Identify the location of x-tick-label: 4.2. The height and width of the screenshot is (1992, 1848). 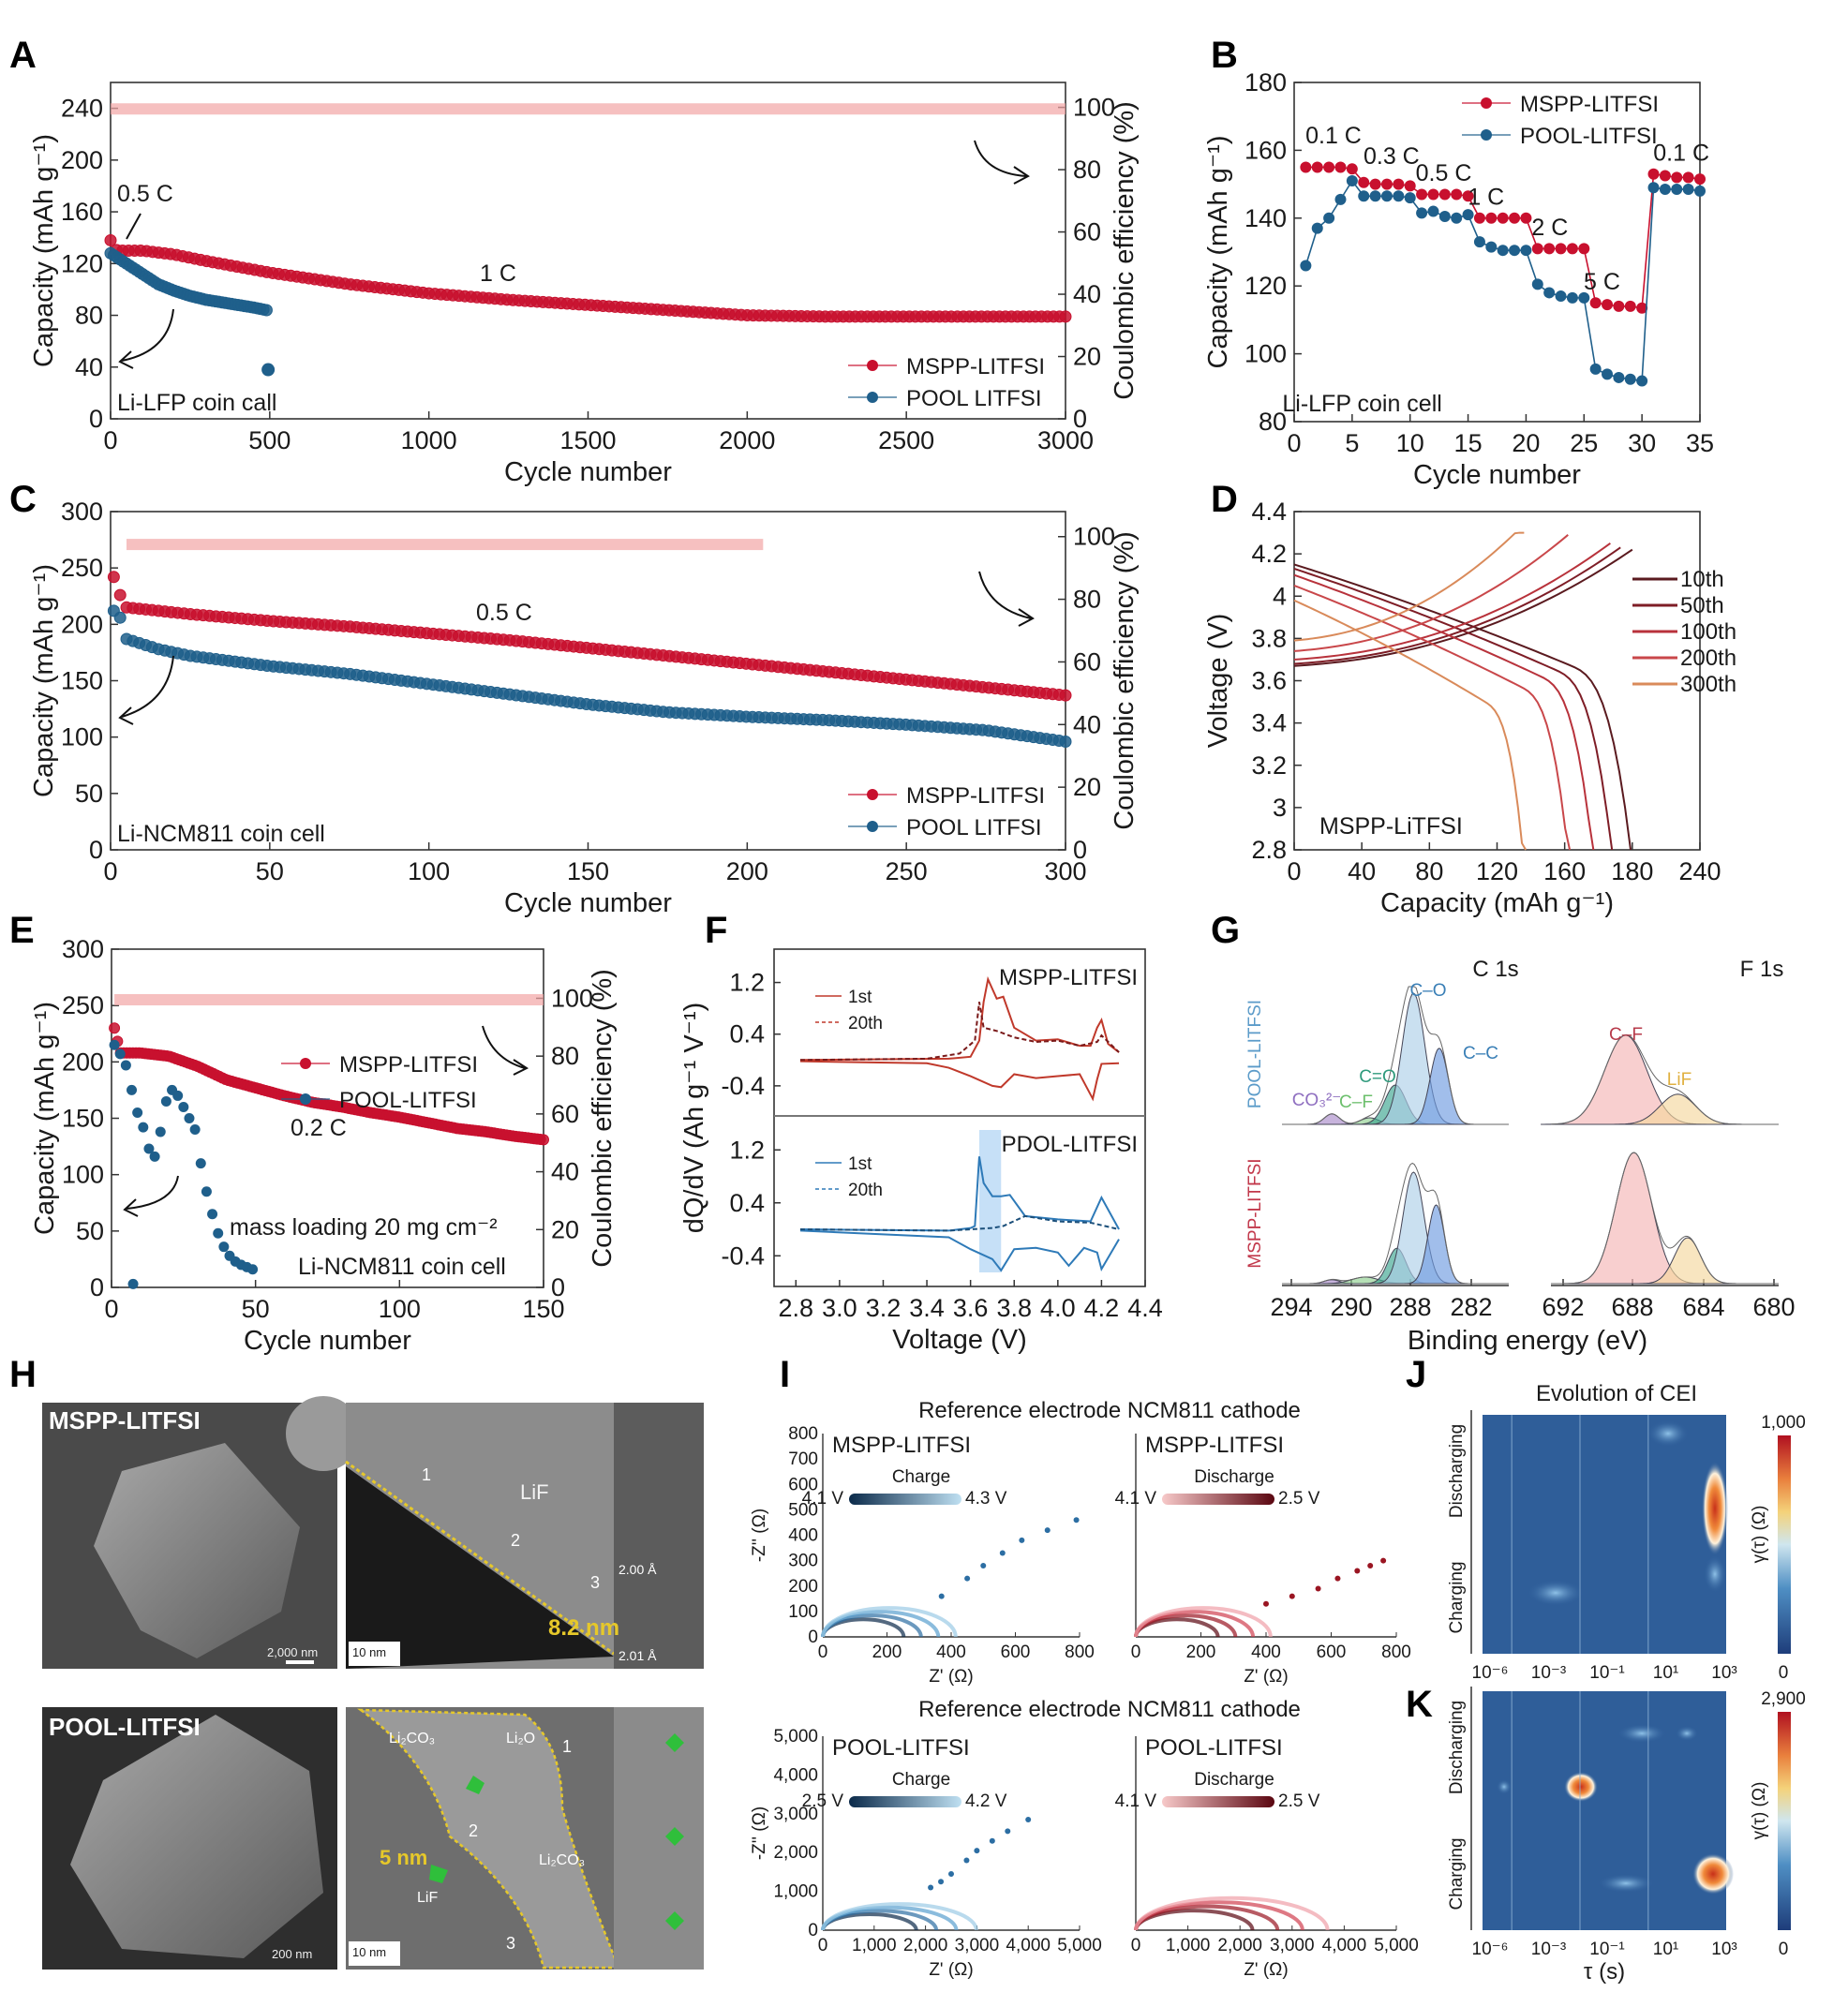
(1102, 1308).